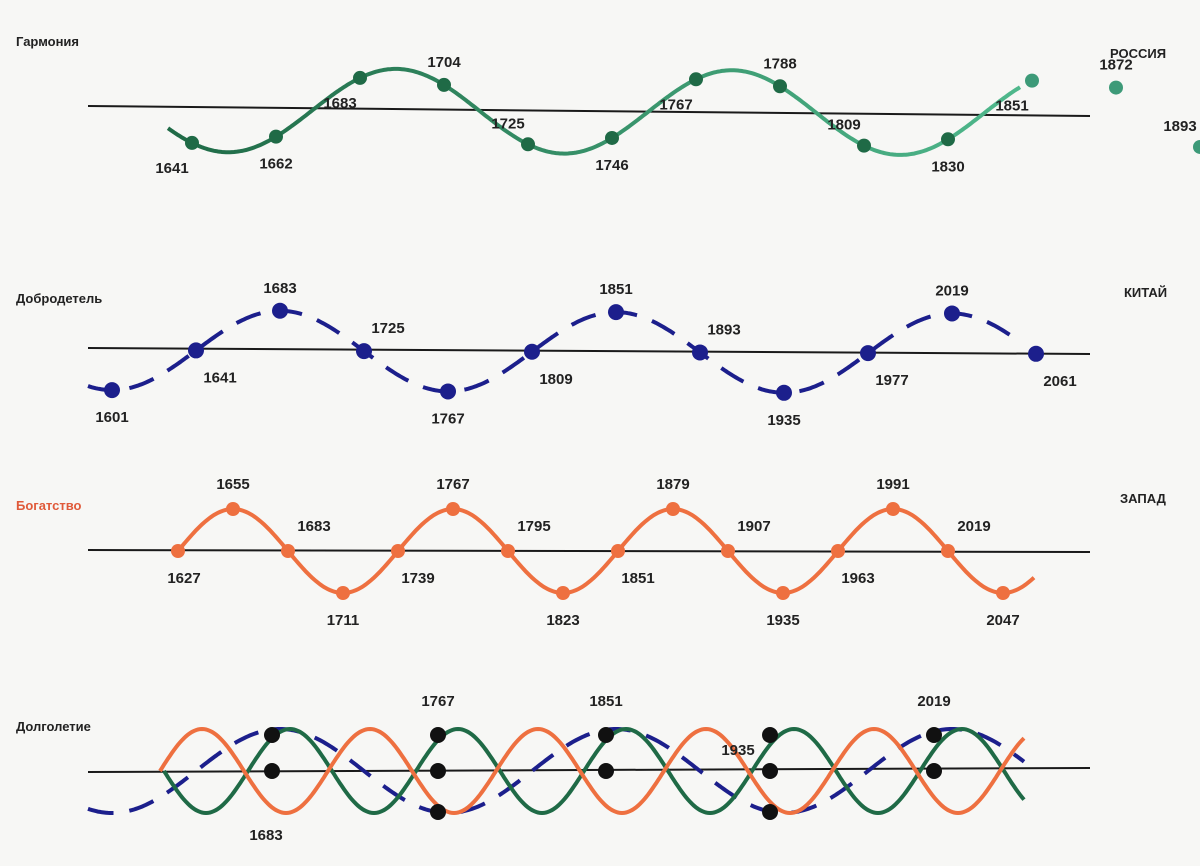  What do you see at coordinates (265, 835) in the screenshot?
I see `year-label-longevity-1683: 1683` at bounding box center [265, 835].